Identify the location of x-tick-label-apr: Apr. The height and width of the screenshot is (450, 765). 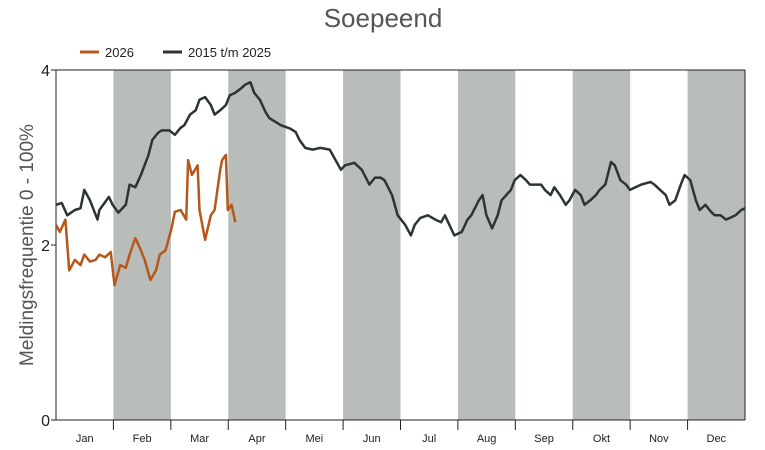
(256, 439).